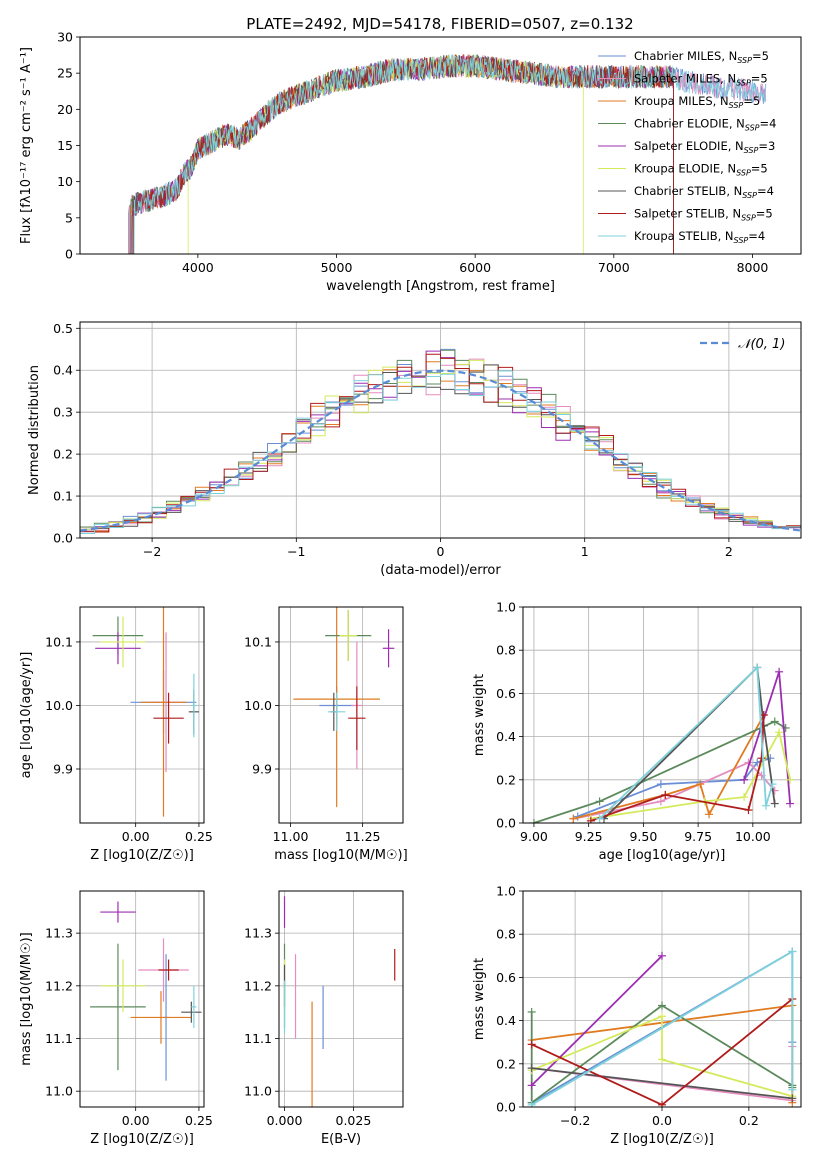 This screenshot has width=819, height=1170. Describe the element at coordinates (136, 836) in the screenshot. I see `x-tick-label: 0.00` at that location.